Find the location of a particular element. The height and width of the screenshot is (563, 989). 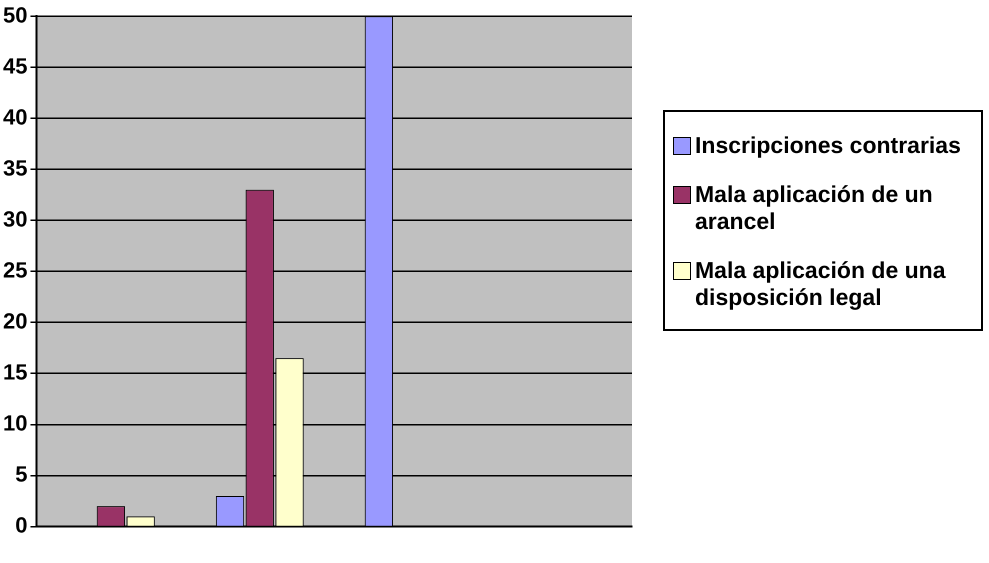

y-tick-label: 50 is located at coordinates (15, 15).